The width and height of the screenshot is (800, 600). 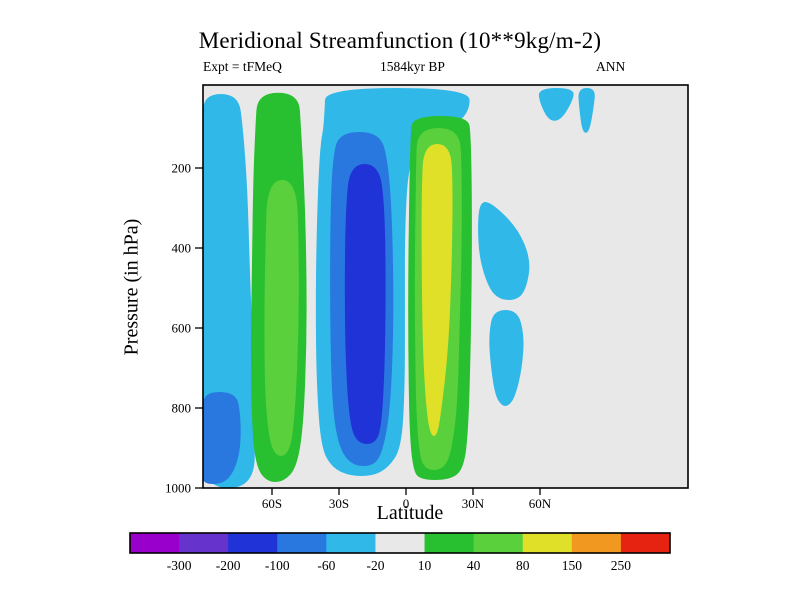 What do you see at coordinates (506, 358) in the screenshot?
I see `contour-region-nh-midlat-cyan-lower` at bounding box center [506, 358].